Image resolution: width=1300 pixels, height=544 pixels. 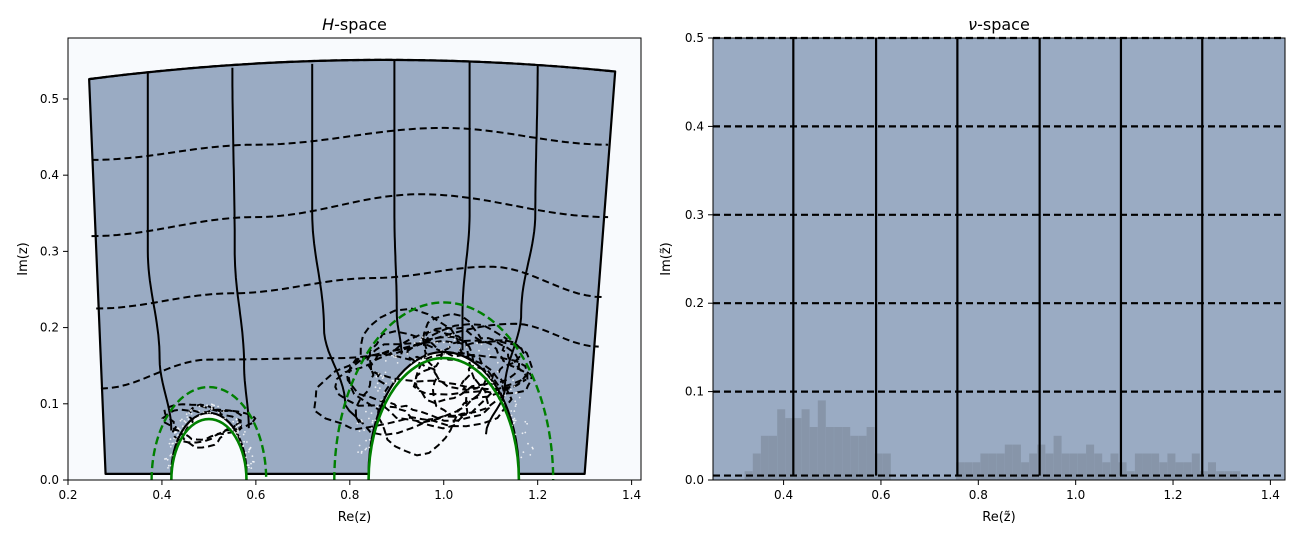 I want to click on v-space-ytick-label: 0.2, so click(x=694, y=303).